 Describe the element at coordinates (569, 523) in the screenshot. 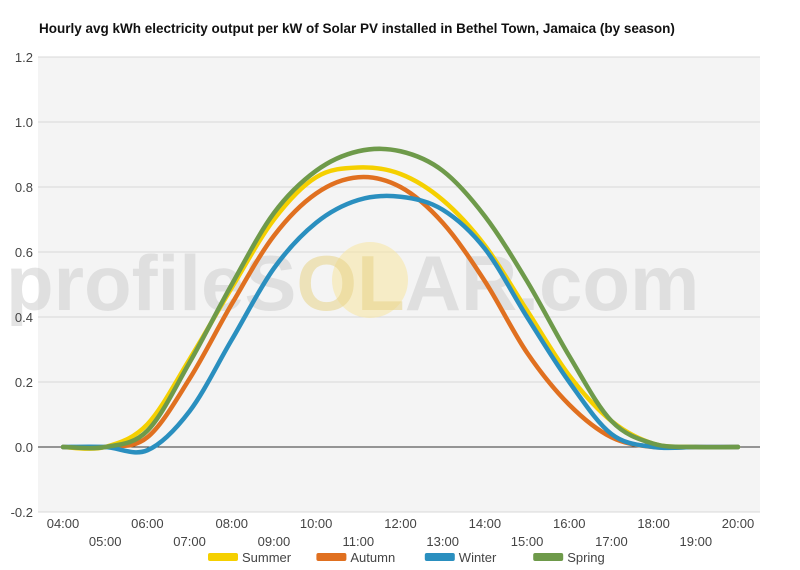

I see `x-tick-label: 16:00` at that location.